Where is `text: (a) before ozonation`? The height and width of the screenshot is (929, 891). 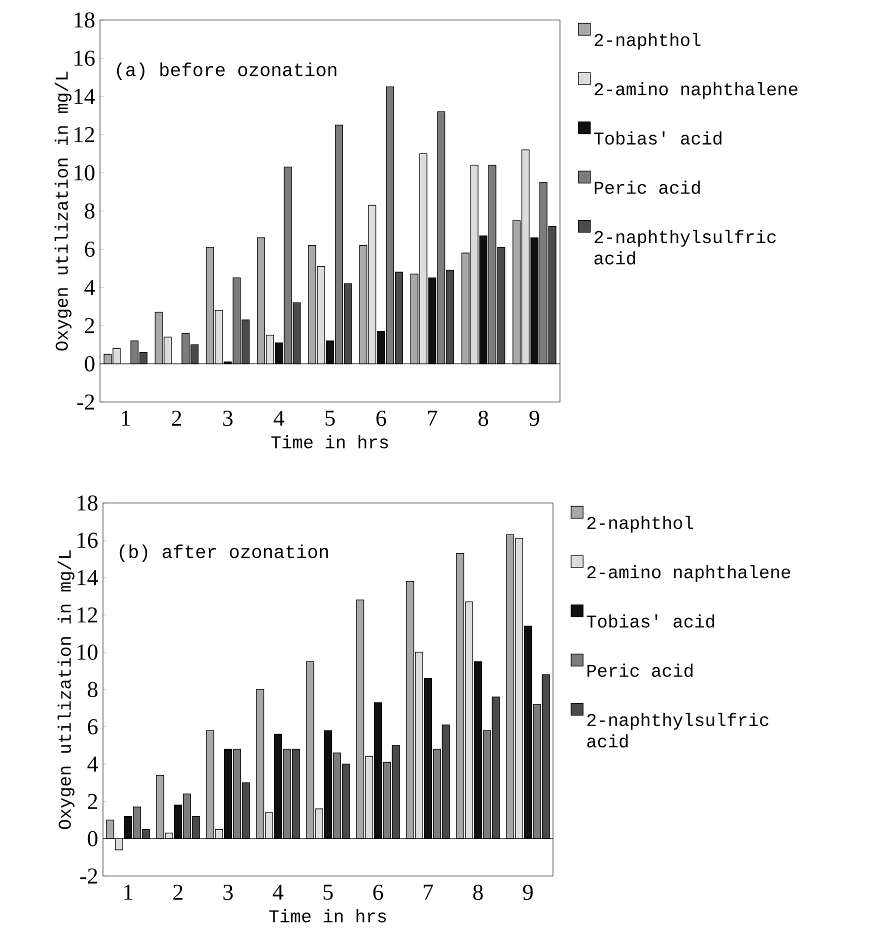
text: (a) before ozonation is located at coordinates (226, 71).